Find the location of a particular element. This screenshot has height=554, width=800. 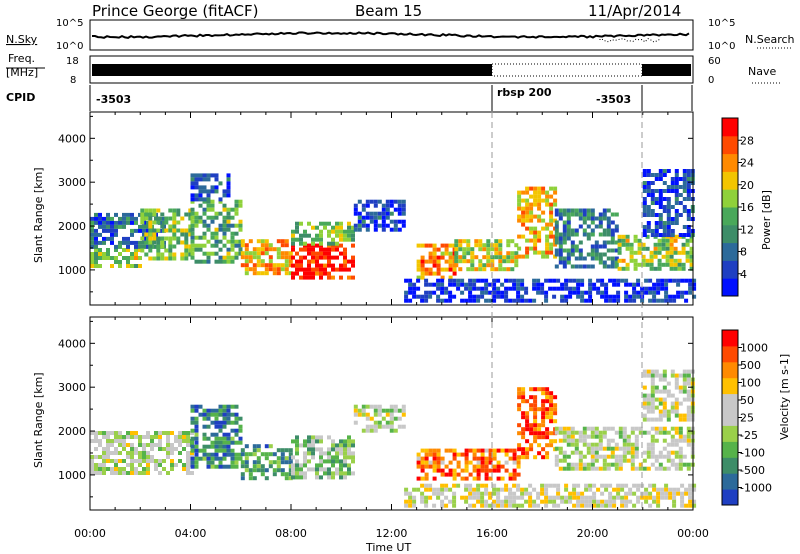

velocity-colorbar-tick-label: -100 is located at coordinates (752, 453).